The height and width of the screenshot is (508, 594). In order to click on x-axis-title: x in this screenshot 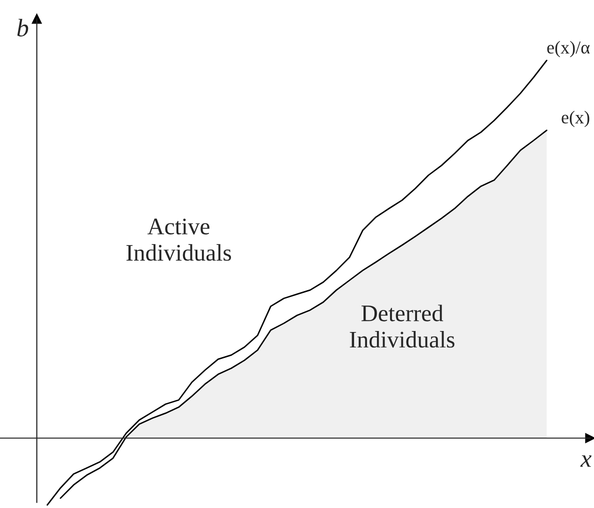, I will do `click(586, 461)`.